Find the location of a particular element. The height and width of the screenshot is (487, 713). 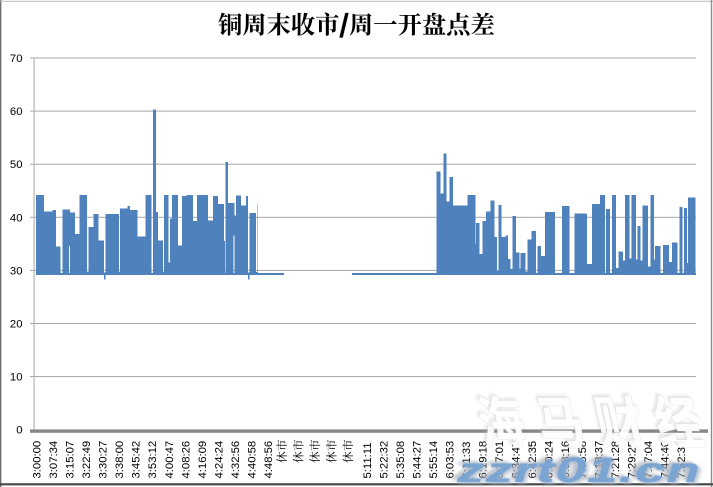

svg-text: 40 is located at coordinates (16, 218).